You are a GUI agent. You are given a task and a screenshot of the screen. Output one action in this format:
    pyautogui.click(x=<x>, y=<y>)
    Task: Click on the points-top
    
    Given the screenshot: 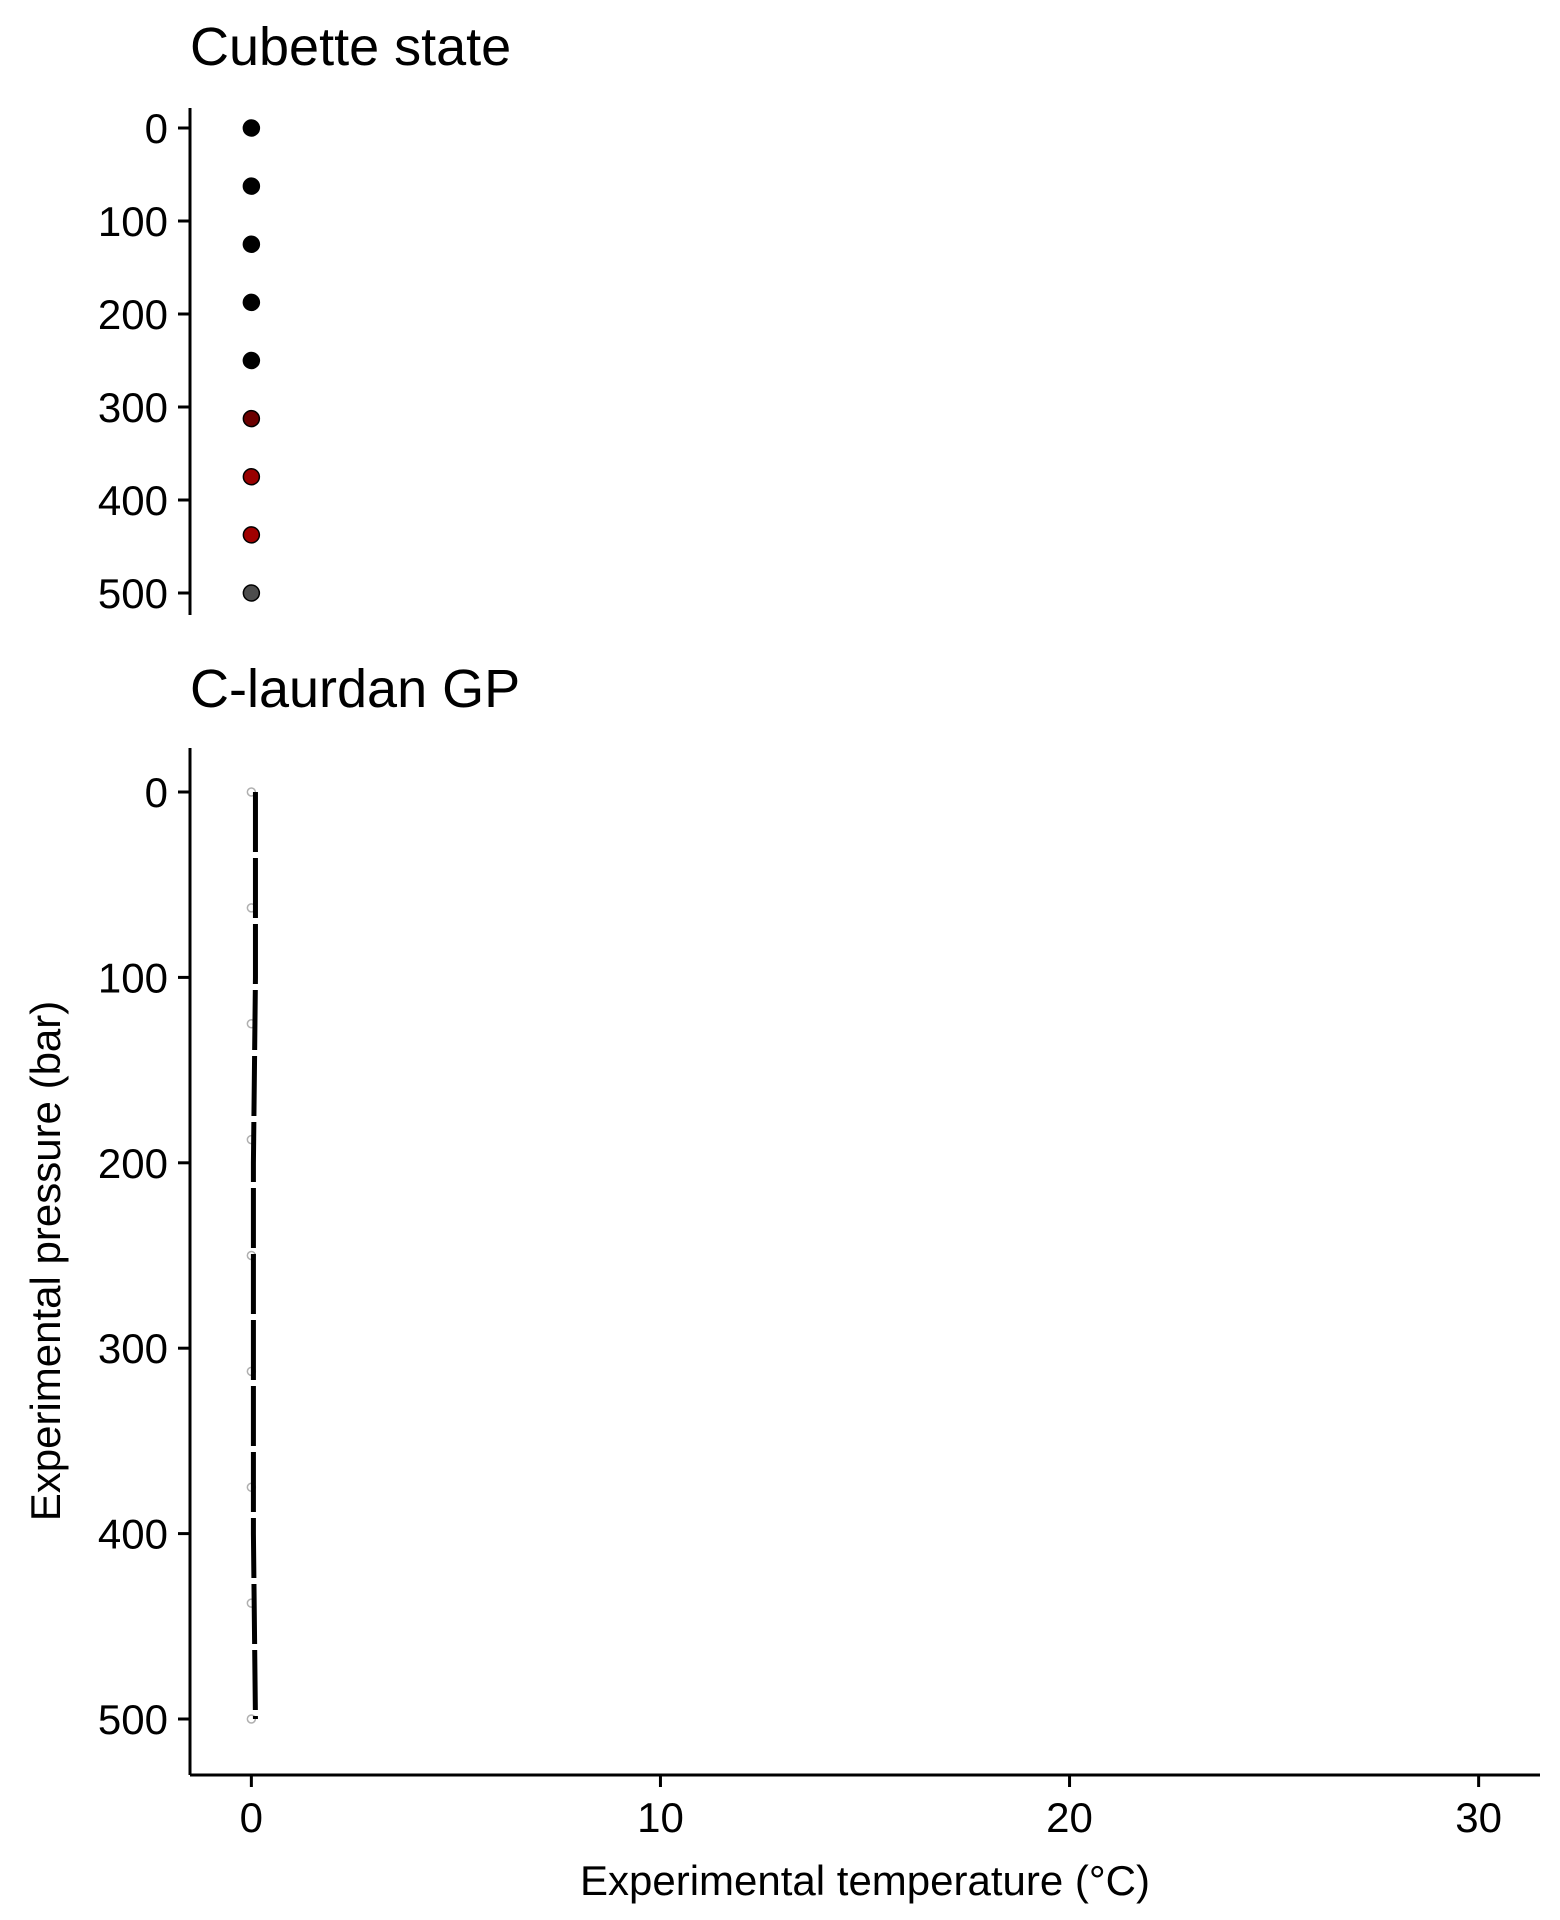 What is the action you would take?
    pyautogui.click(x=251, y=360)
    